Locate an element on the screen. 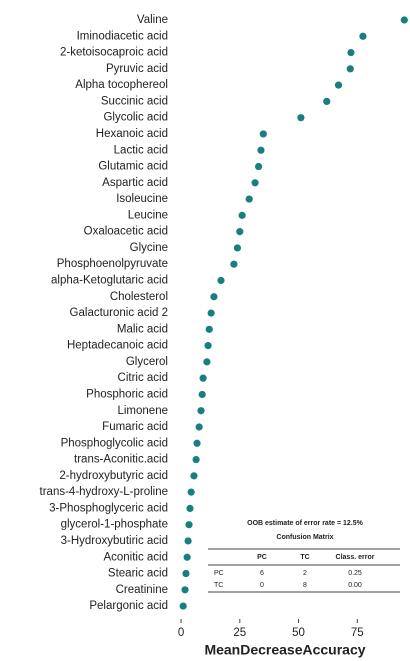 Image resolution: width=410 pixels, height=661 pixels. y-tick-label: Cholesterol is located at coordinates (139, 297).